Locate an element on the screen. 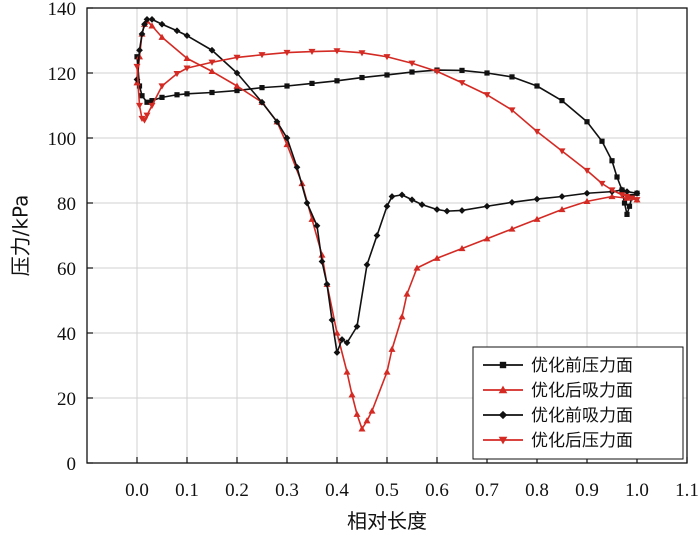  x-tick-label: 0.0 is located at coordinates (137, 490).